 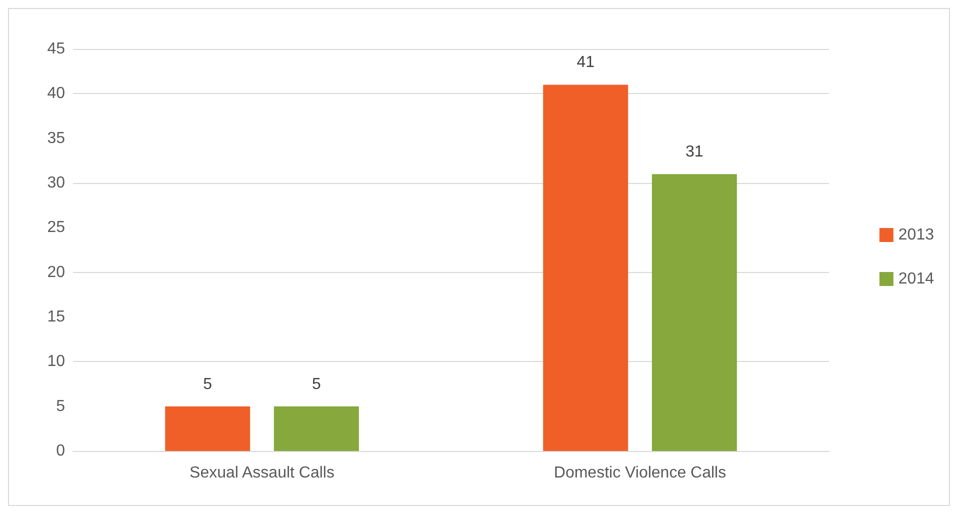 I want to click on data-label: 31, so click(x=695, y=152).